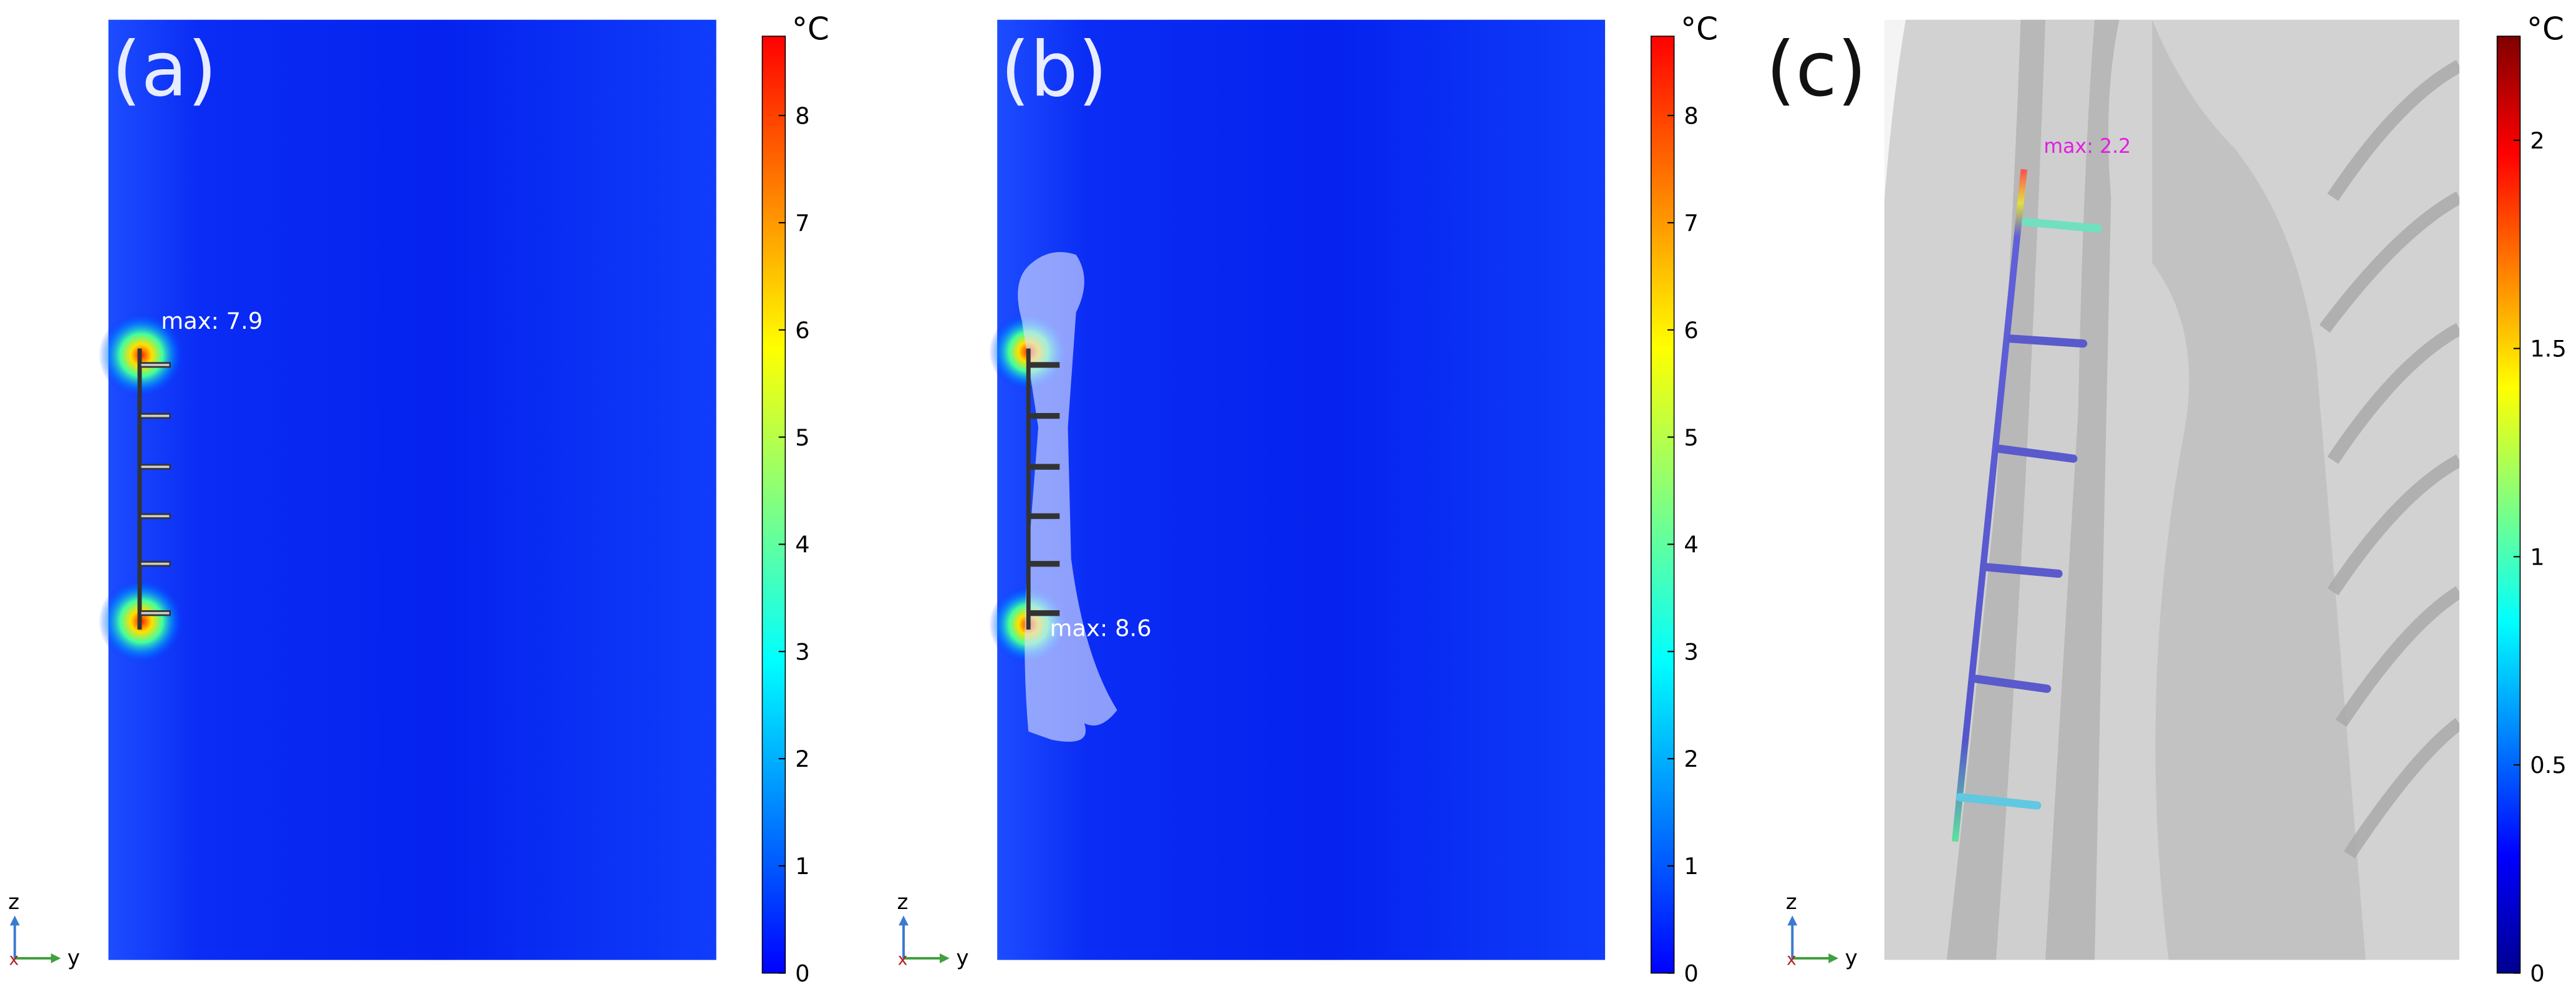 Image resolution: width=2576 pixels, height=982 pixels. What do you see at coordinates (1100, 628) in the screenshot?
I see `max-annotation: max: 8.6` at bounding box center [1100, 628].